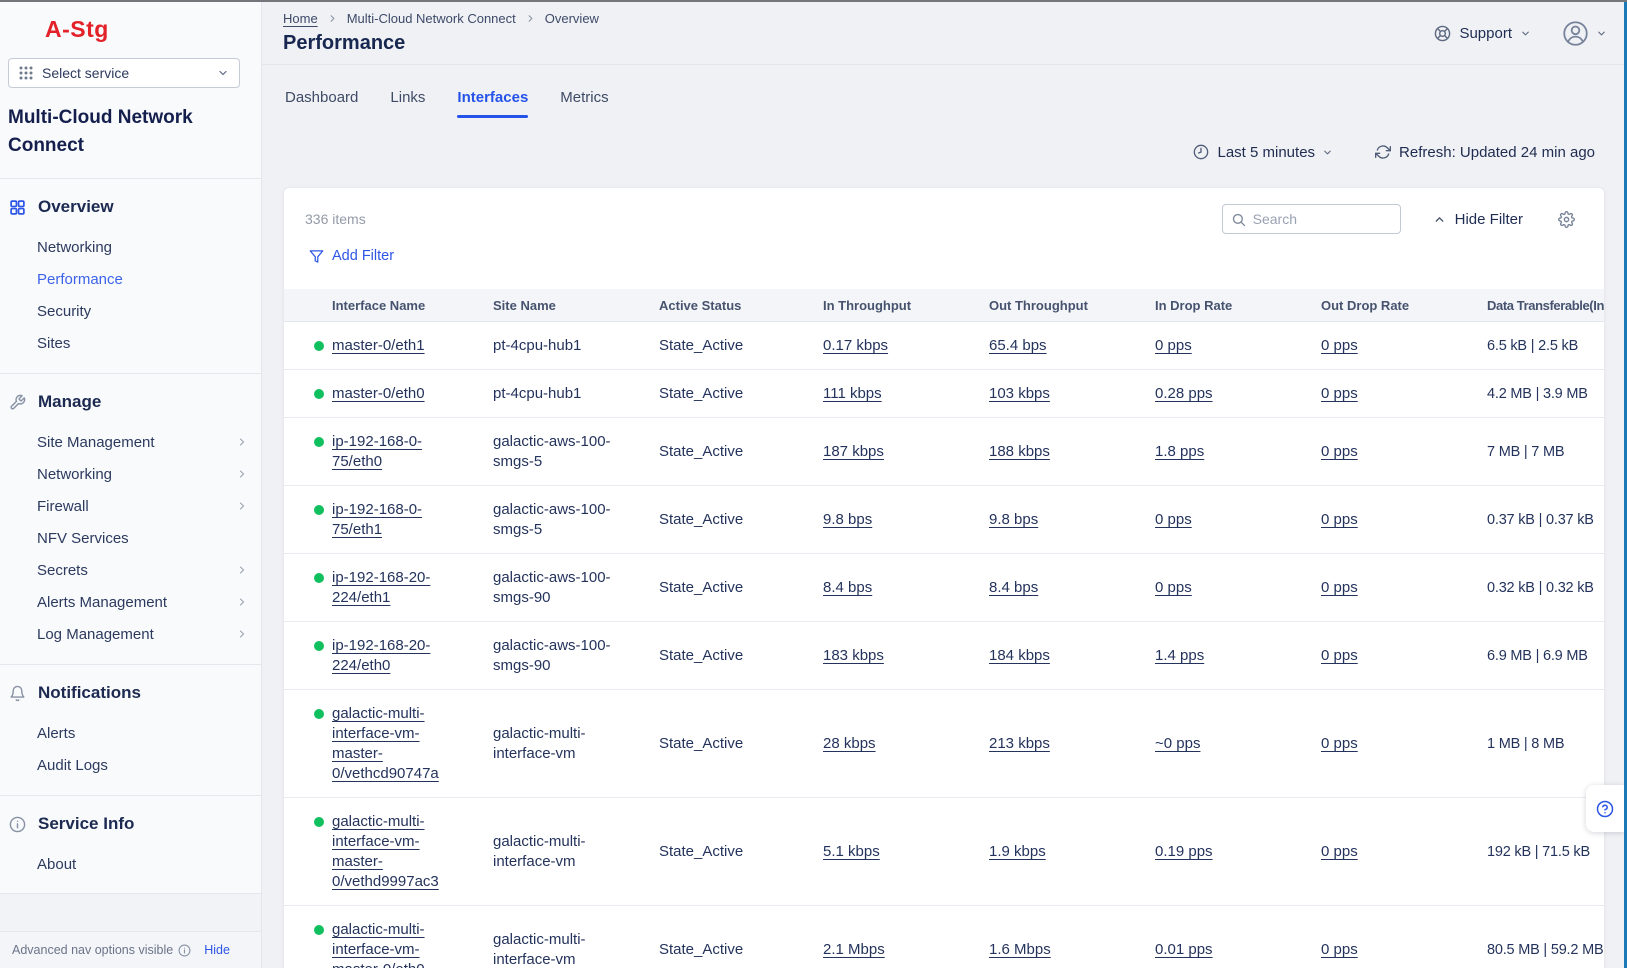  Describe the element at coordinates (378, 345) in the screenshot. I see `interface-name-link: master-0/eth1` at that location.